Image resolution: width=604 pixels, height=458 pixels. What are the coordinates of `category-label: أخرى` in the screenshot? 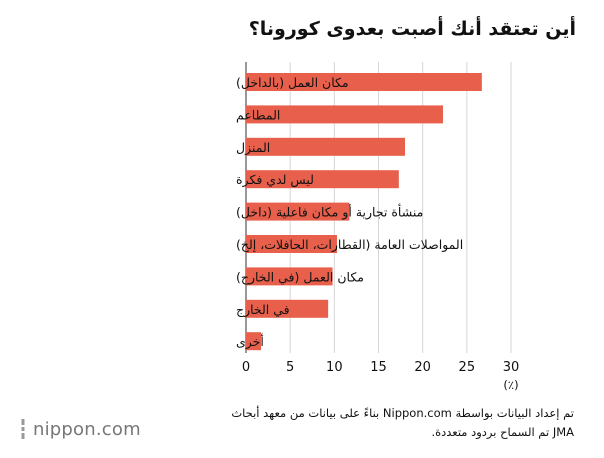 It's located at (250, 341).